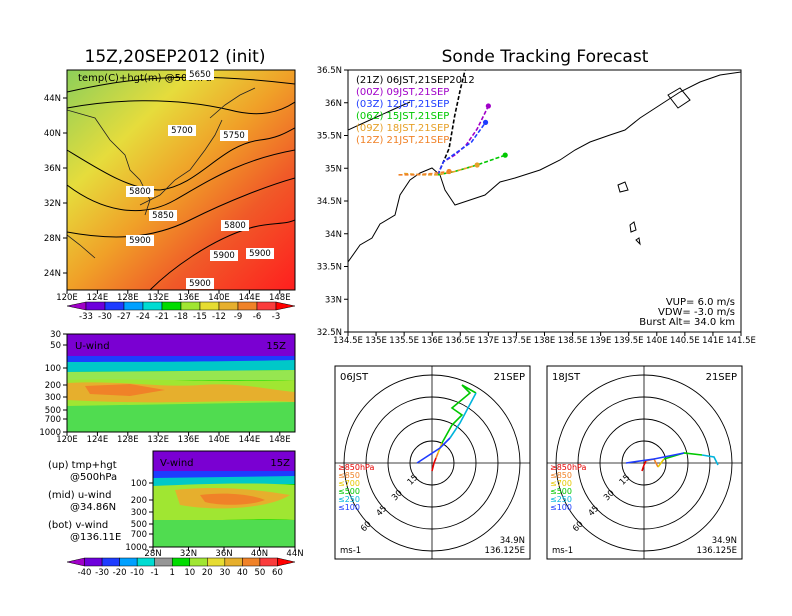  Describe the element at coordinates (460, 341) in the screenshot. I see `track-x-tick-label: 136.5E` at that location.